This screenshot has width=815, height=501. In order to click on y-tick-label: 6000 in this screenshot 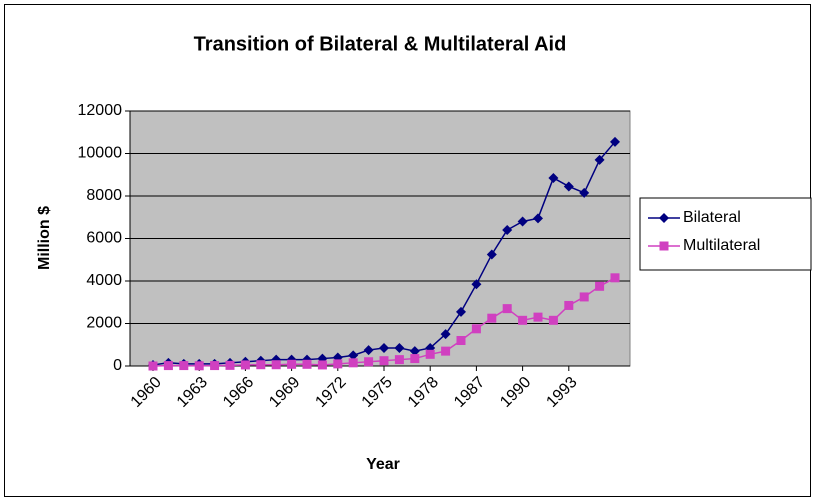, I will do `click(104, 238)`.